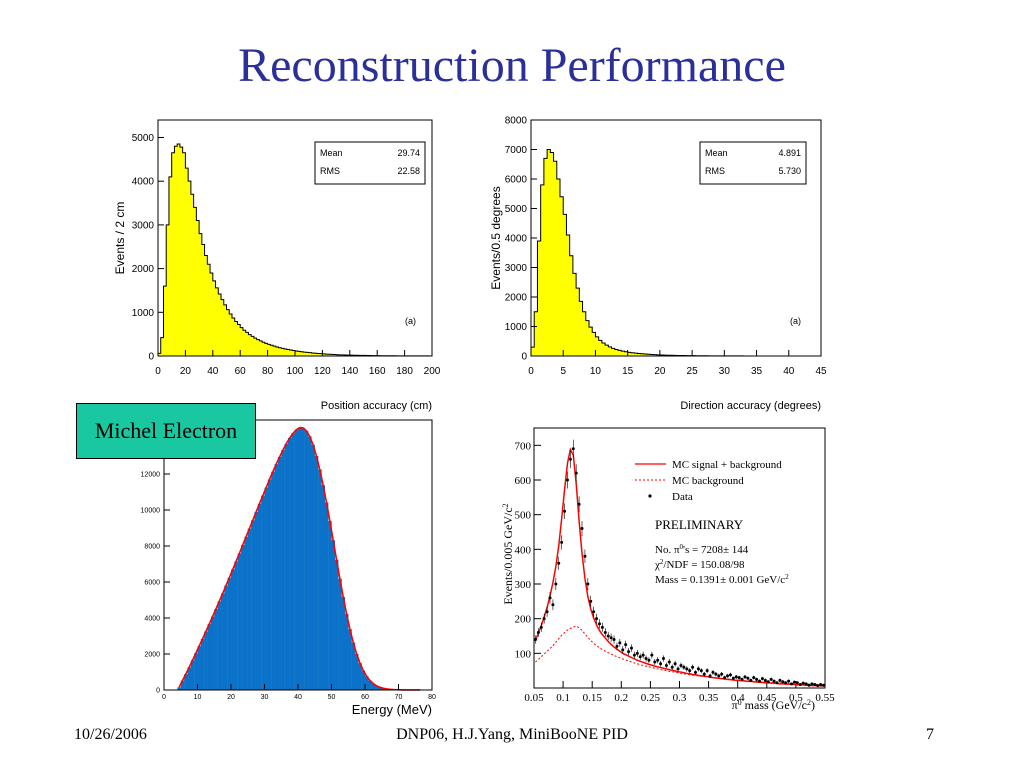 The image size is (1024, 768). Describe the element at coordinates (432, 371) in the screenshot. I see `x-tick-label: 200` at that location.